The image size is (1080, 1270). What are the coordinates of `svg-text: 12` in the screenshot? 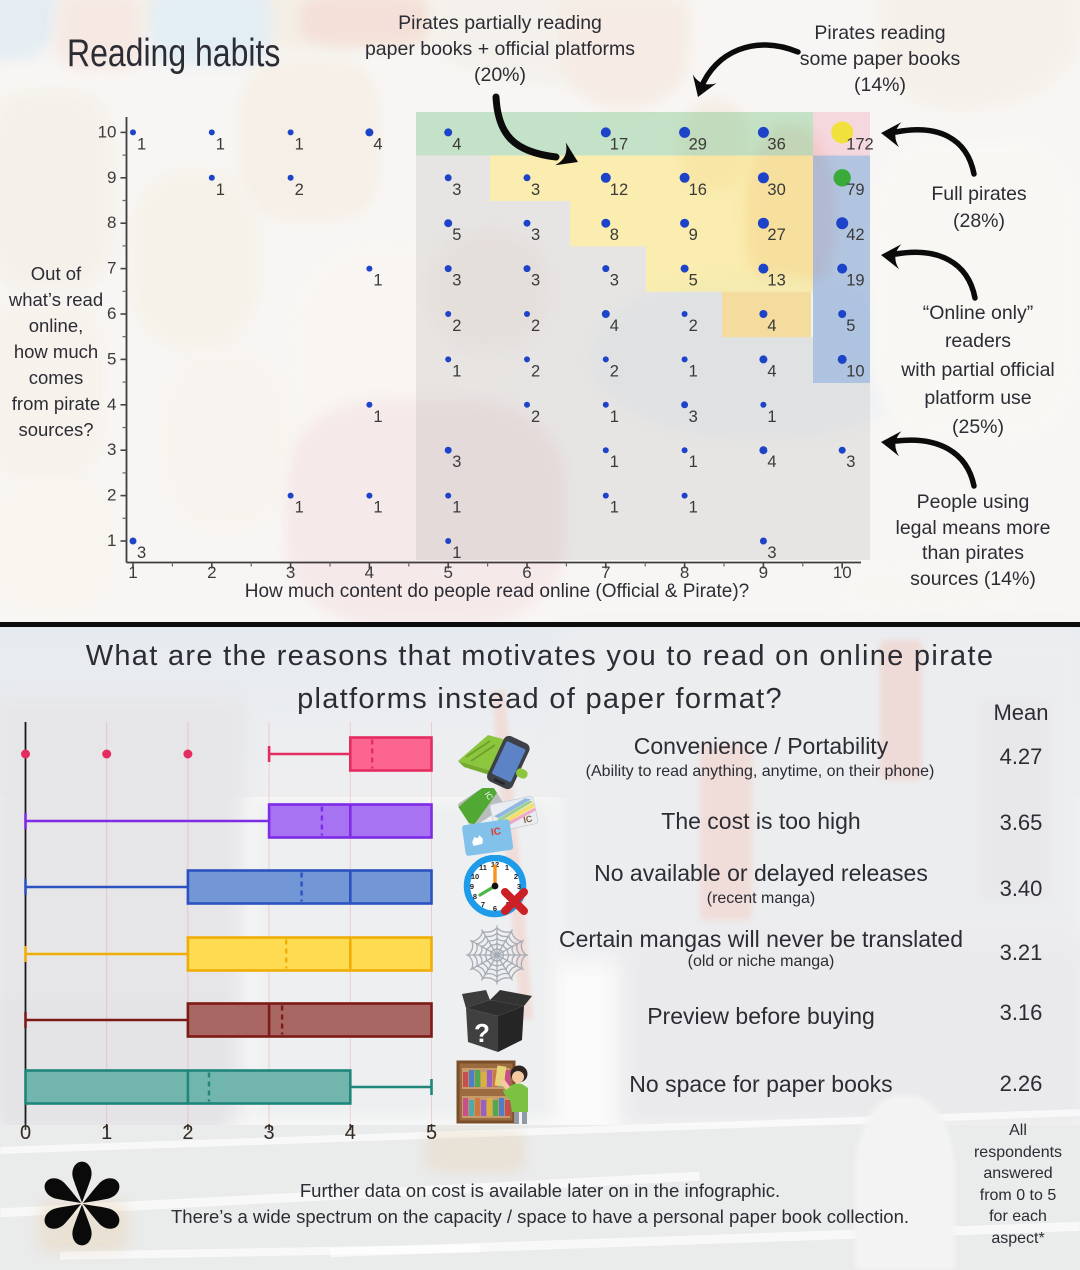 It's located at (619, 190).